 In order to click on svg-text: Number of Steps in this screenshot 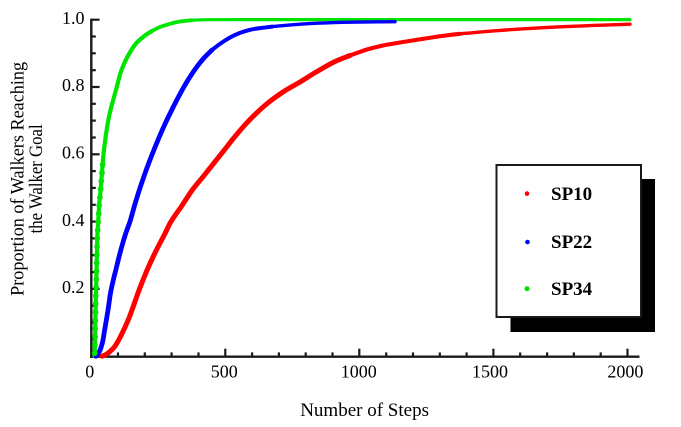, I will do `click(364, 410)`.